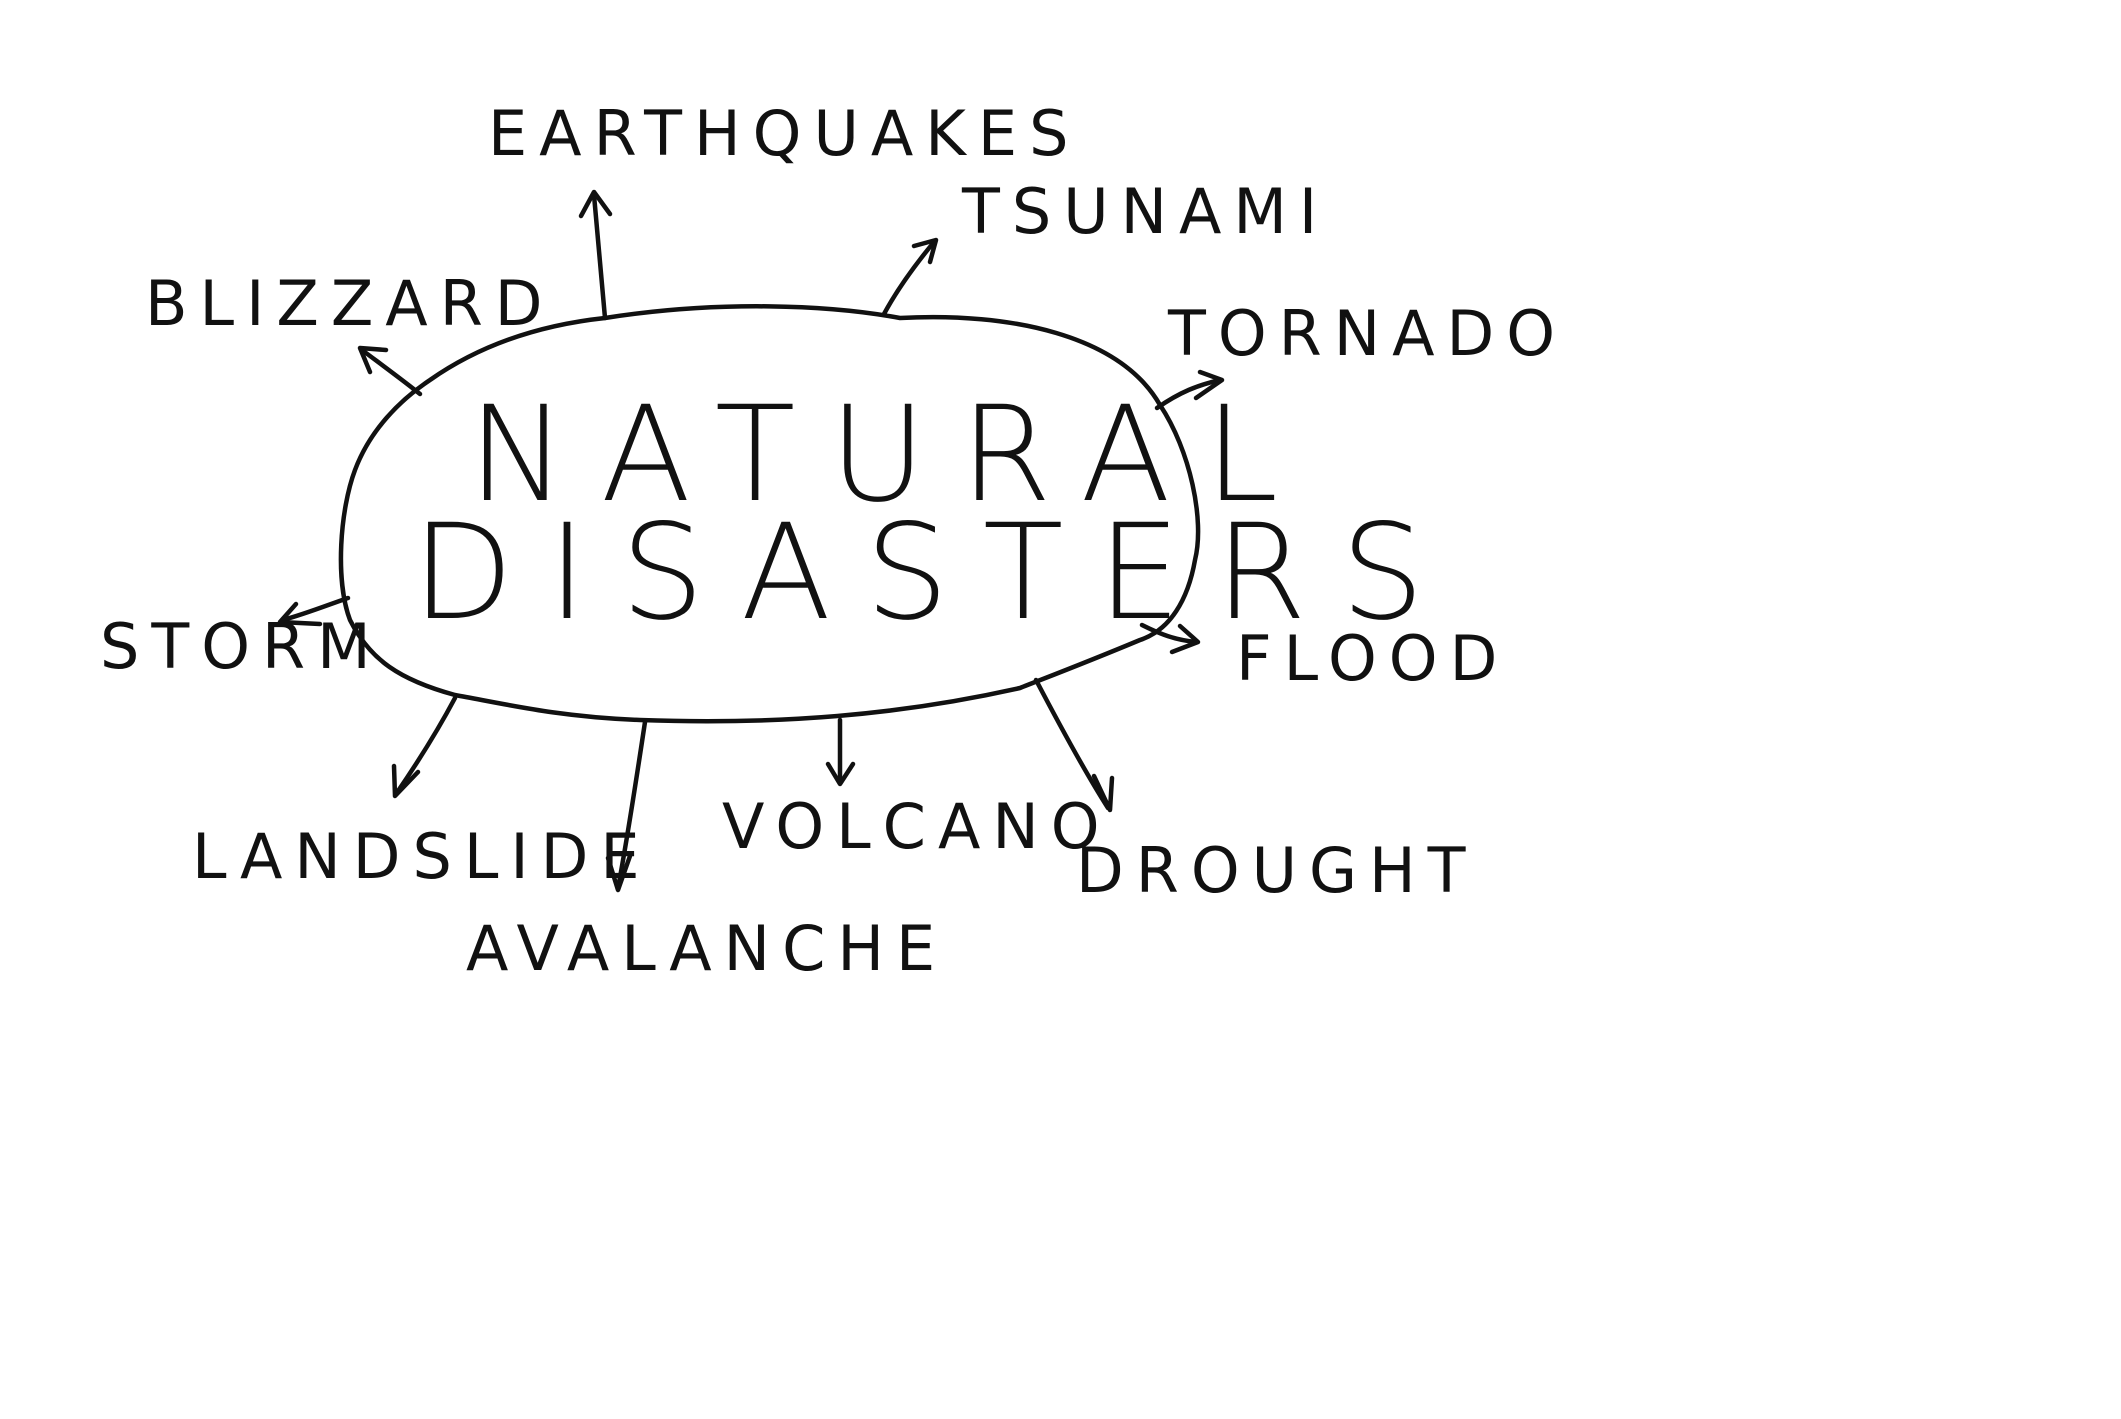  I want to click on arrow-avalanche, so click(626, 806).